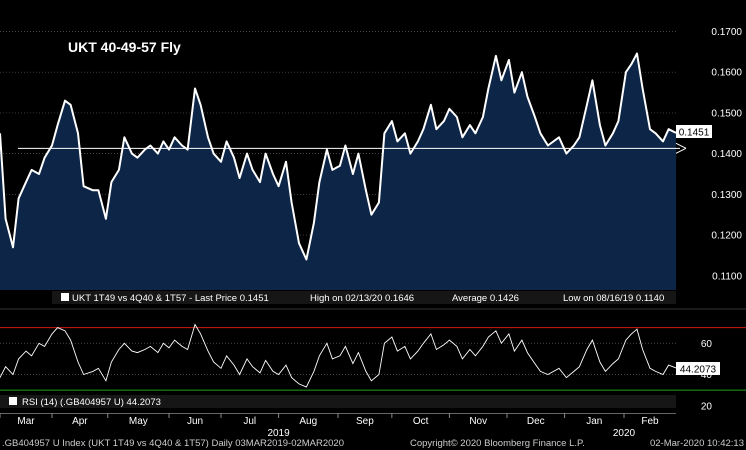 The width and height of the screenshot is (746, 450). What do you see at coordinates (338, 355) in the screenshot?
I see `rsi-series-line` at bounding box center [338, 355].